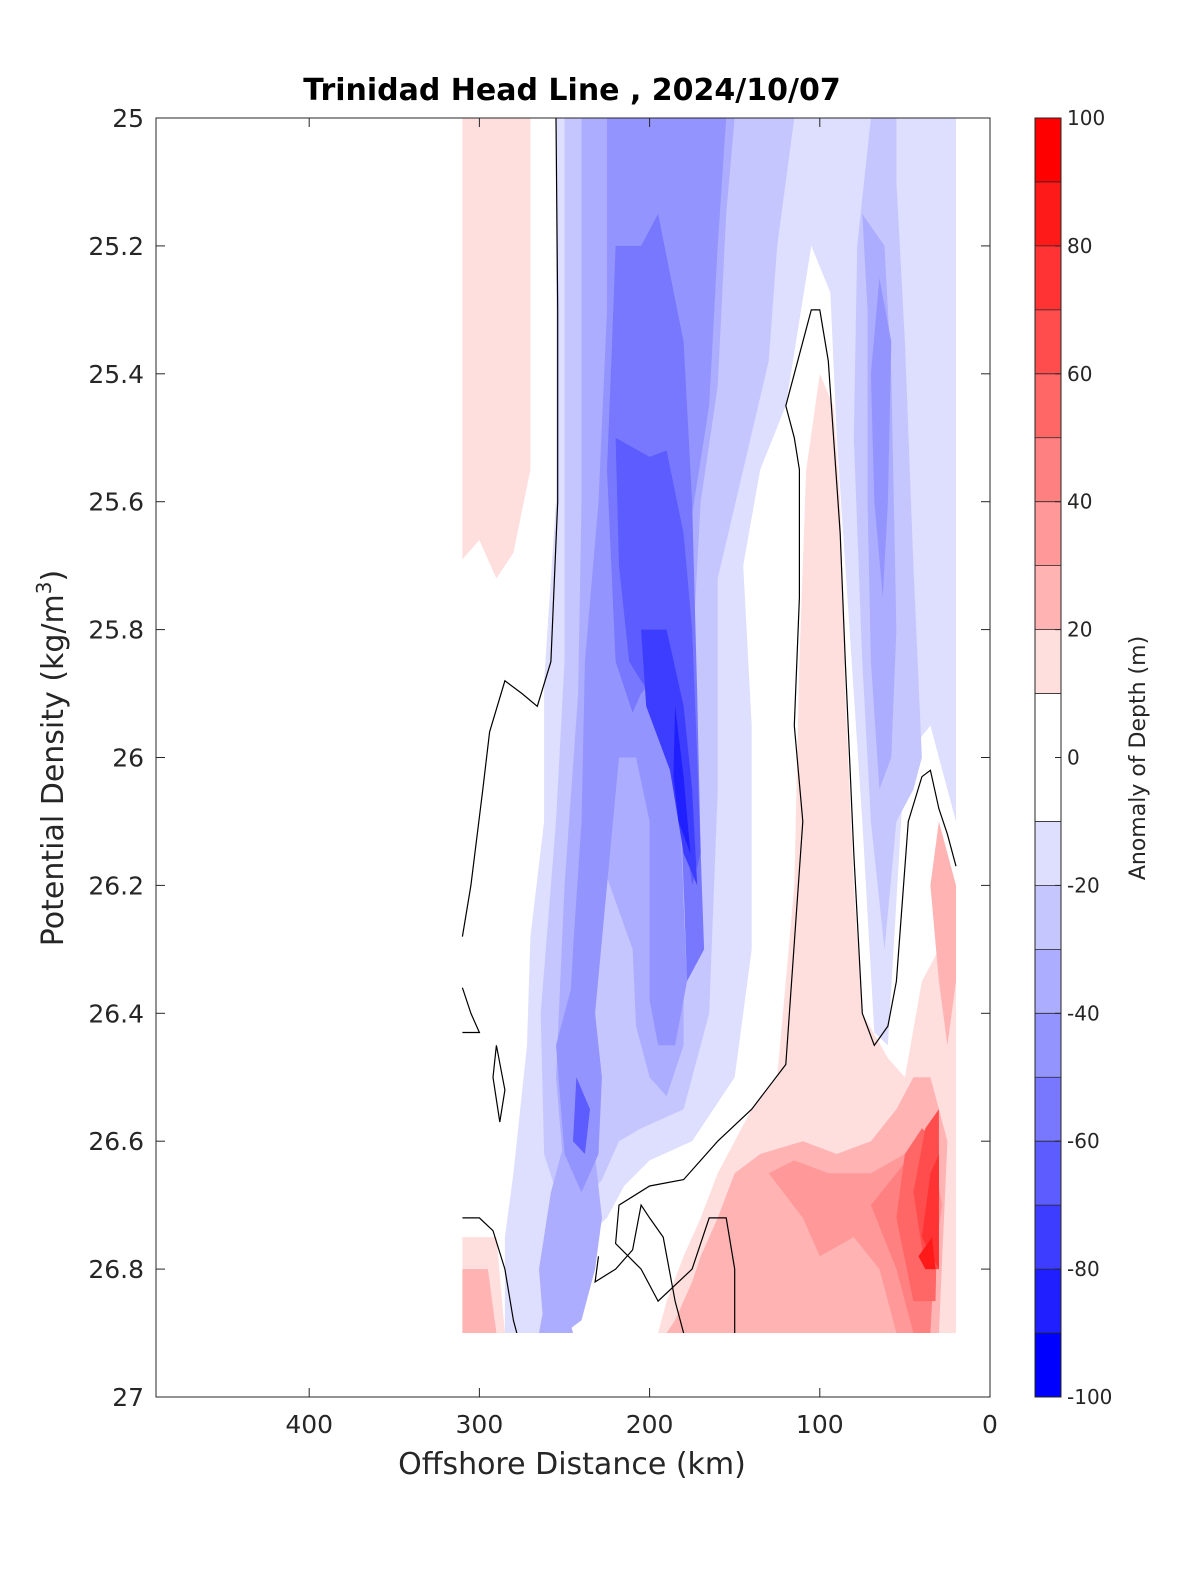  Describe the element at coordinates (1086, 118) in the screenshot. I see `colorbar-tick-label: 100` at that location.